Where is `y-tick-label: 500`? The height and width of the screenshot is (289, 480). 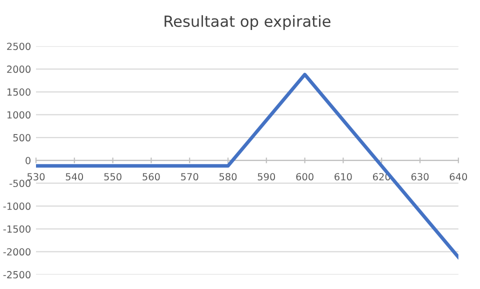
y-tick-label: 500 is located at coordinates (21, 138).